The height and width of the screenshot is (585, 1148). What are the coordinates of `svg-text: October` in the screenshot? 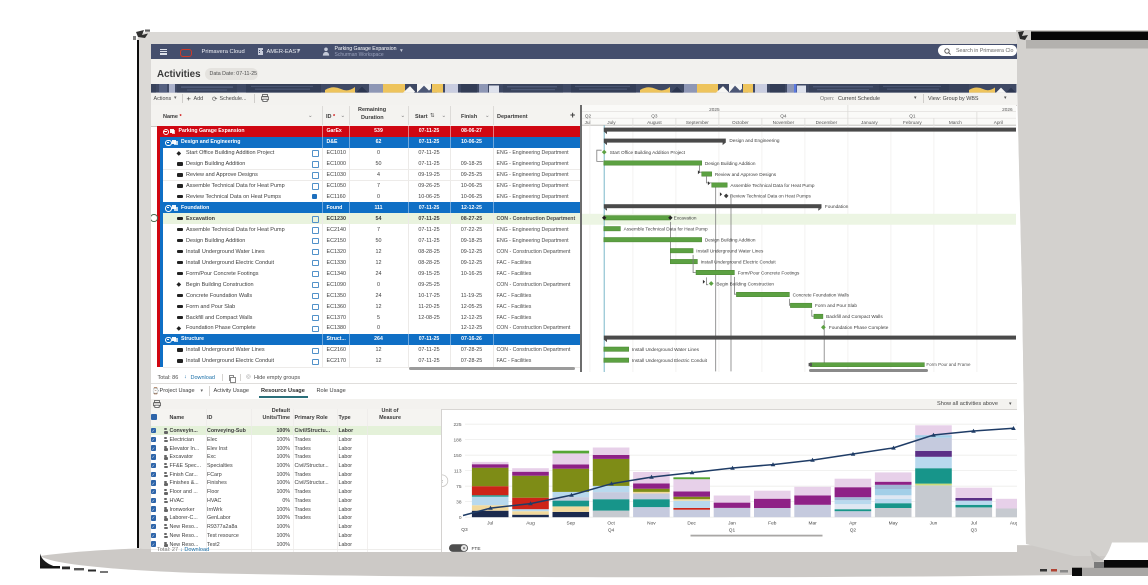 It's located at (740, 122).